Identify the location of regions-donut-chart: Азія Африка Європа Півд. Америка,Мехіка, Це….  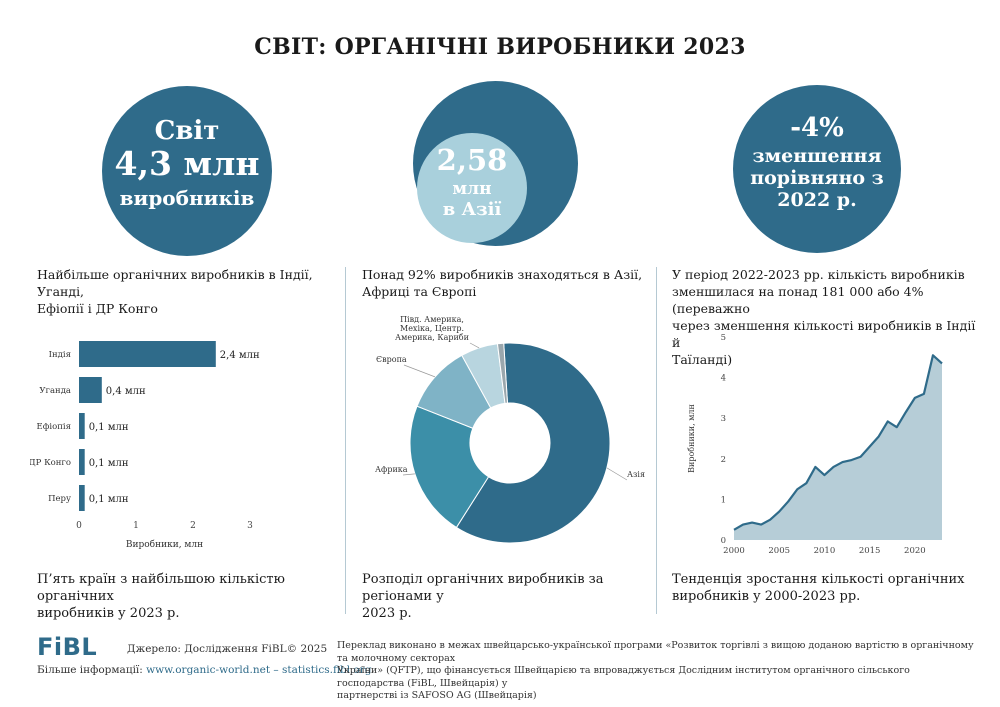
(510, 429).